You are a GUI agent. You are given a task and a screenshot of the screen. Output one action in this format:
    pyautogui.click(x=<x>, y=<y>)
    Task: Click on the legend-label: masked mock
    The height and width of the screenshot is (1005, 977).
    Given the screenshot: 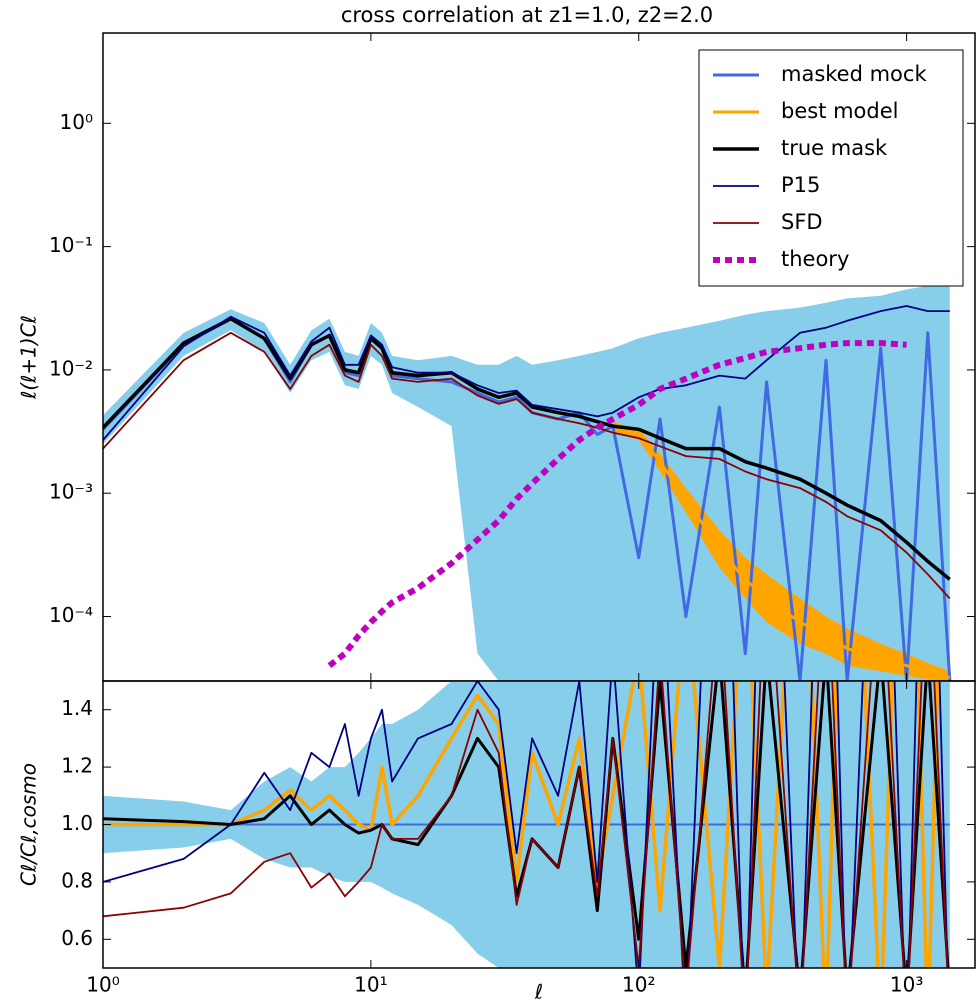 What is the action you would take?
    pyautogui.click(x=854, y=74)
    